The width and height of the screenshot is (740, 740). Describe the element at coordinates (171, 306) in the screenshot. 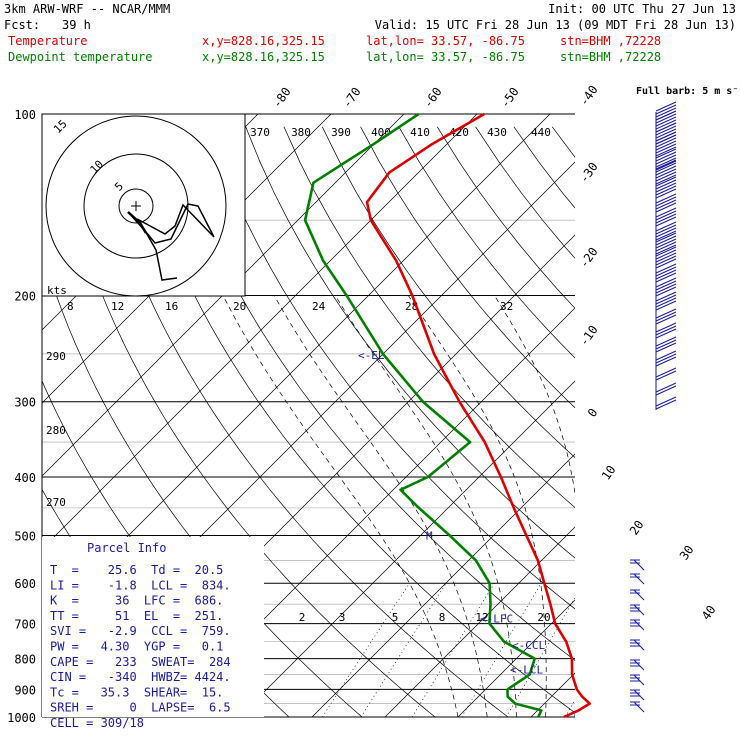

I see `kts-16: 16` at that location.